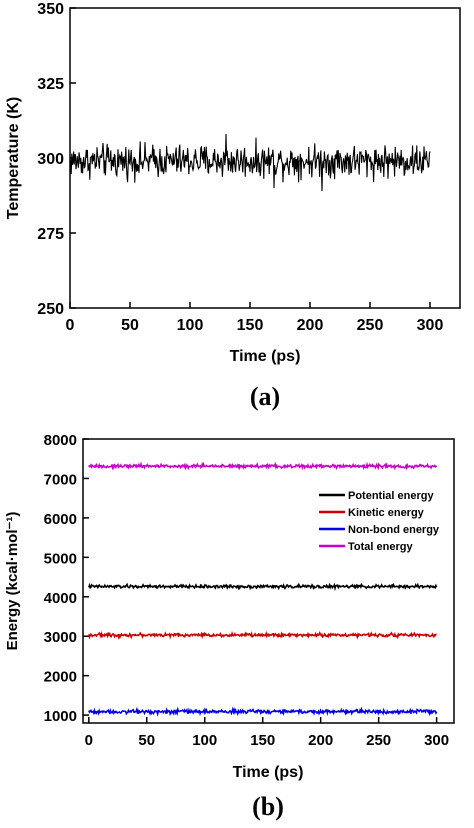 The height and width of the screenshot is (828, 474). What do you see at coordinates (50, 309) in the screenshot?
I see `y-tick-label: 250` at bounding box center [50, 309].